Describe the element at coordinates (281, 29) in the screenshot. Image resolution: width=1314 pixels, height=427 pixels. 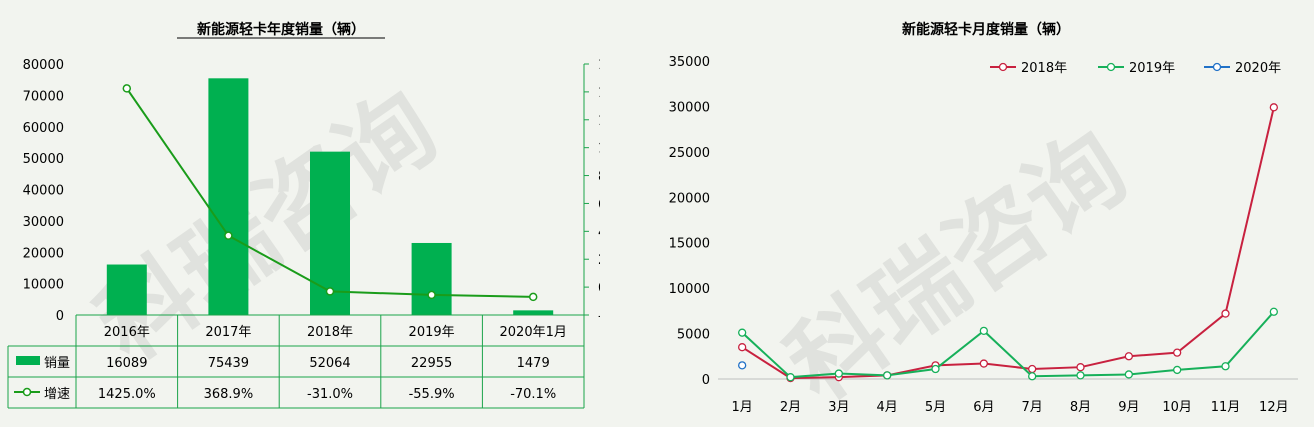
I see `annual-chart-title: 新能源轻卡年度销量（辆）` at that location.